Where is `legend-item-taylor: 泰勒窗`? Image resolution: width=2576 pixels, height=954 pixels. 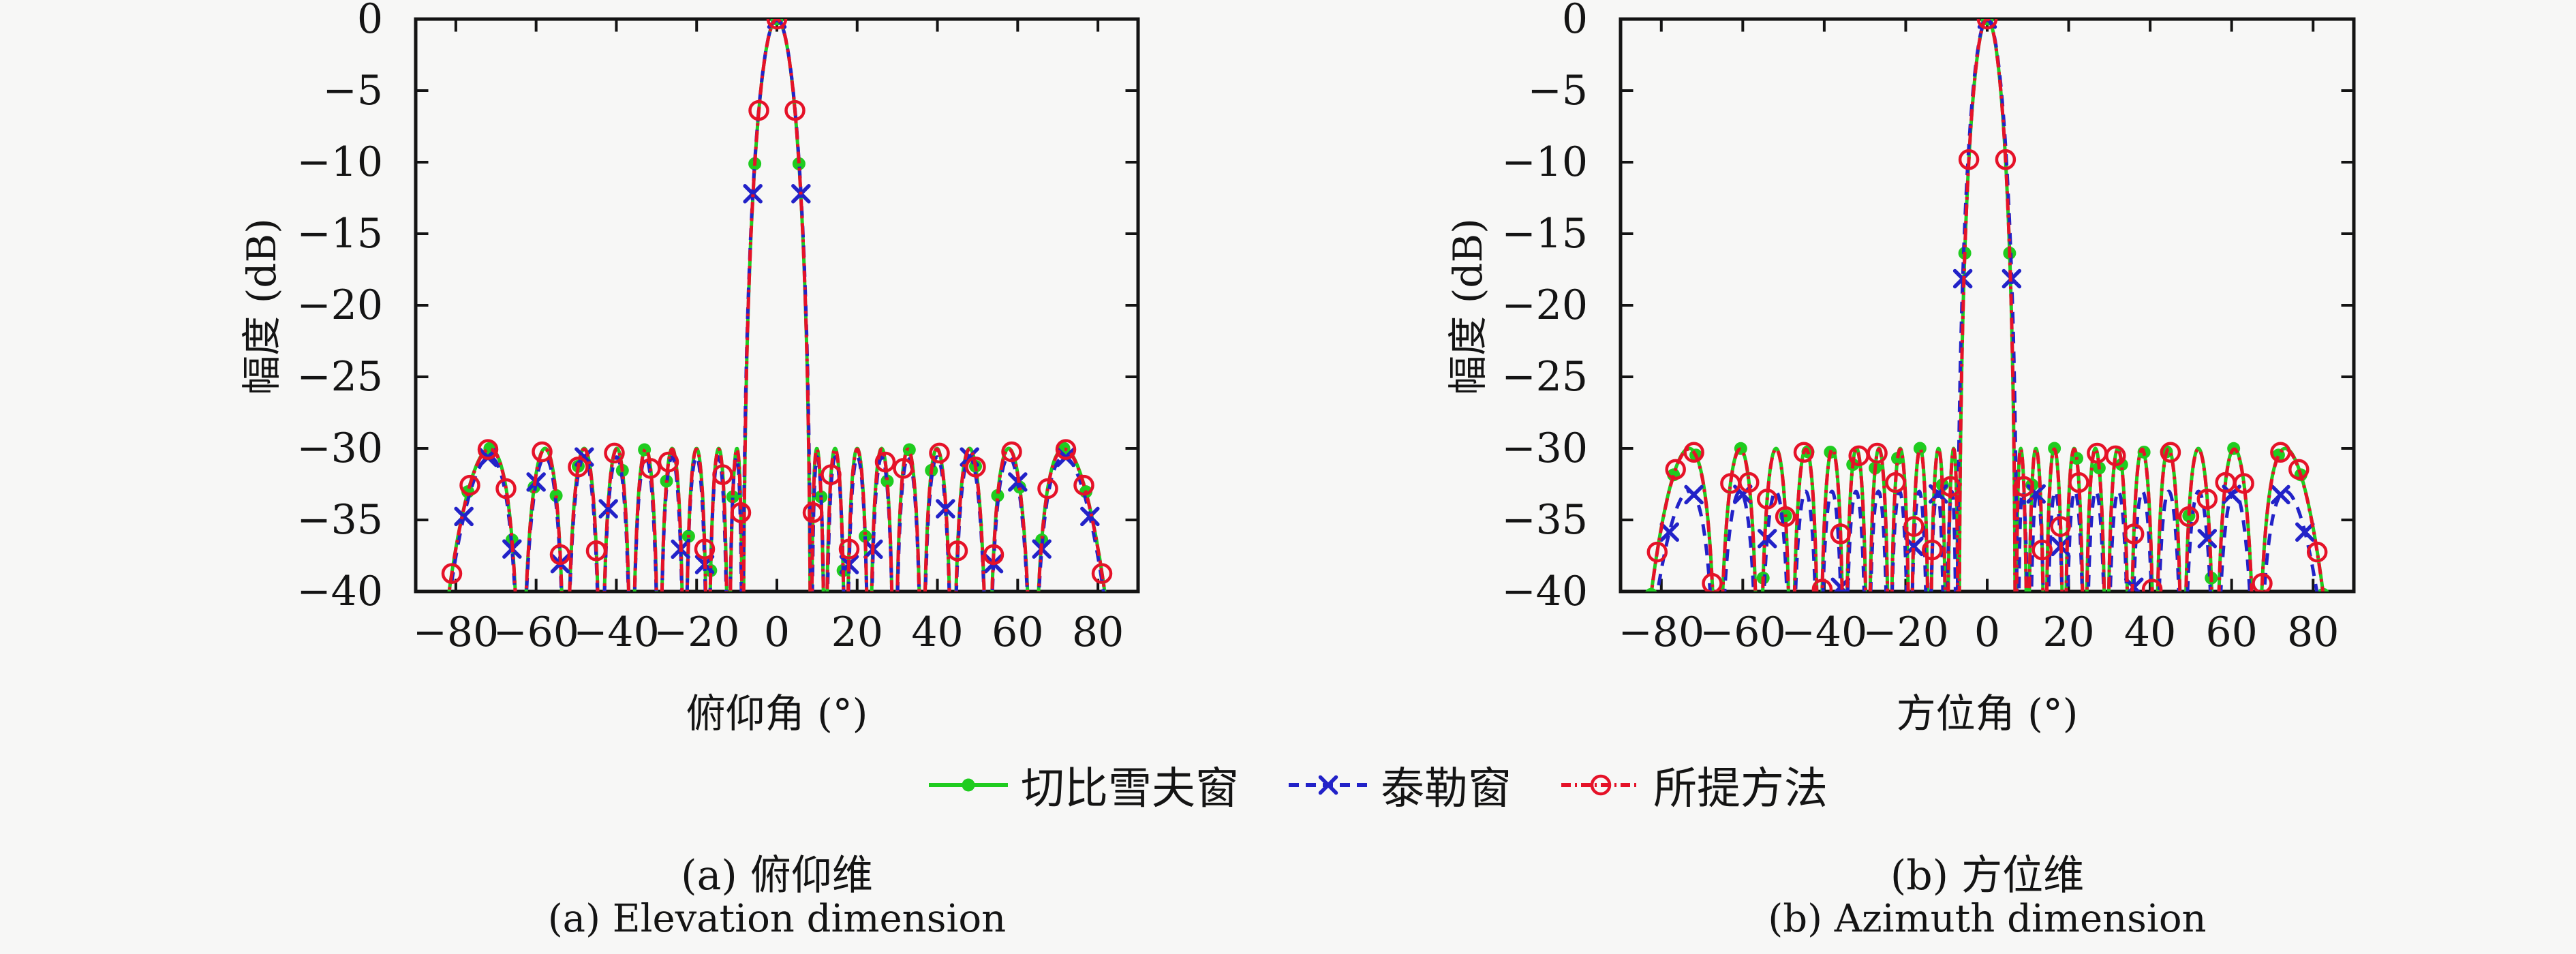 legend-item-taylor: 泰勒窗 is located at coordinates (1399, 785).